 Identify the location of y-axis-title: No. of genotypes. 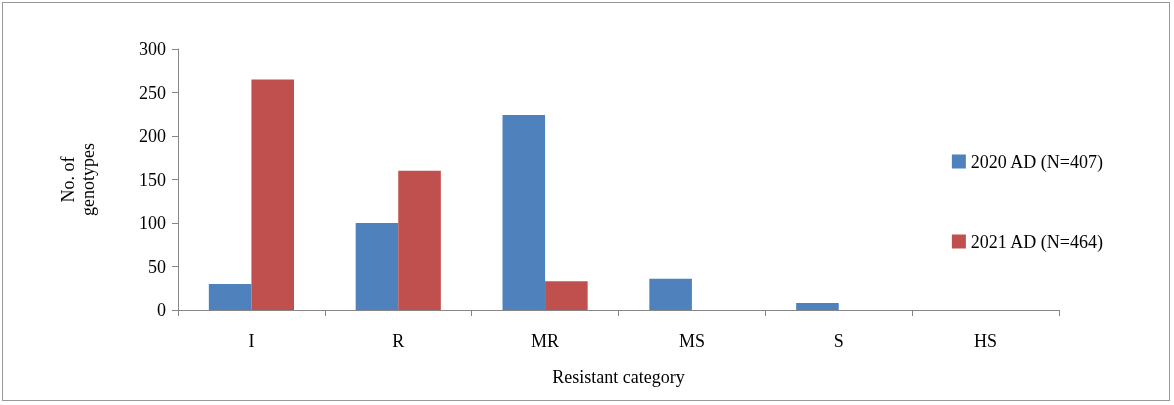
(78, 179).